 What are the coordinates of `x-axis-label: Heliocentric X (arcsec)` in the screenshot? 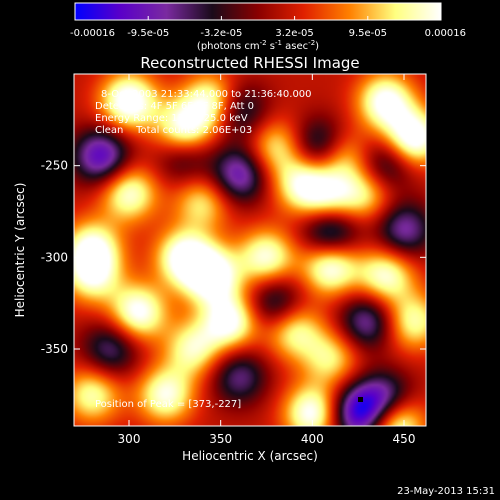 It's located at (250, 456).